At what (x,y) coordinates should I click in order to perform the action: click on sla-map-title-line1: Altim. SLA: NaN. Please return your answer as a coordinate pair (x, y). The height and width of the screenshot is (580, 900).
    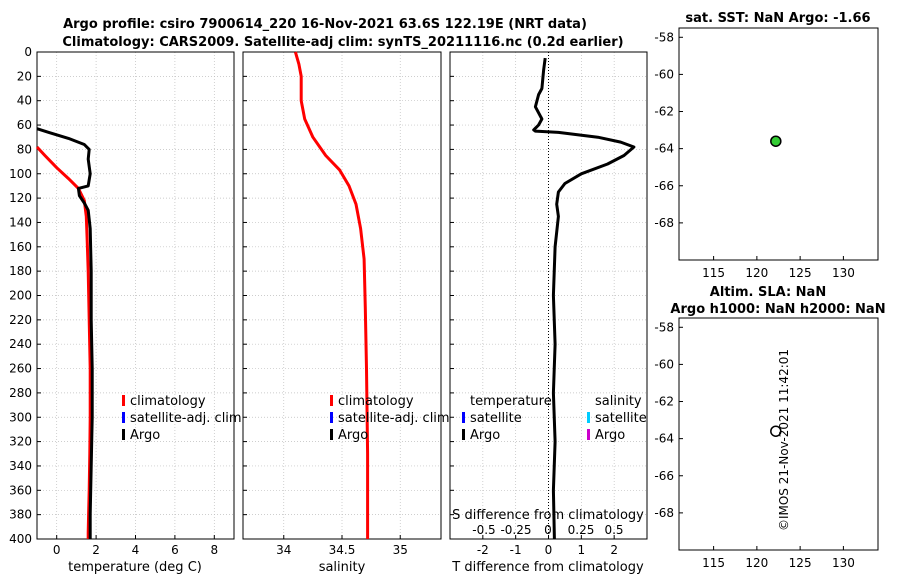
    Looking at the image, I should click on (768, 292).